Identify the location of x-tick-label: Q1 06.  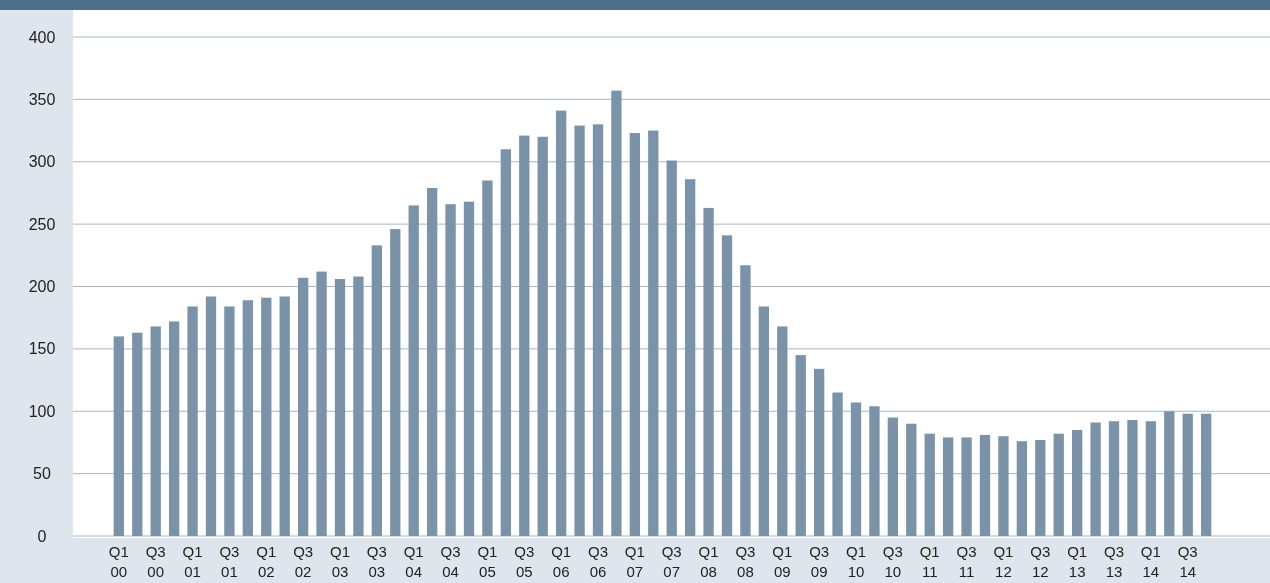
(561, 561).